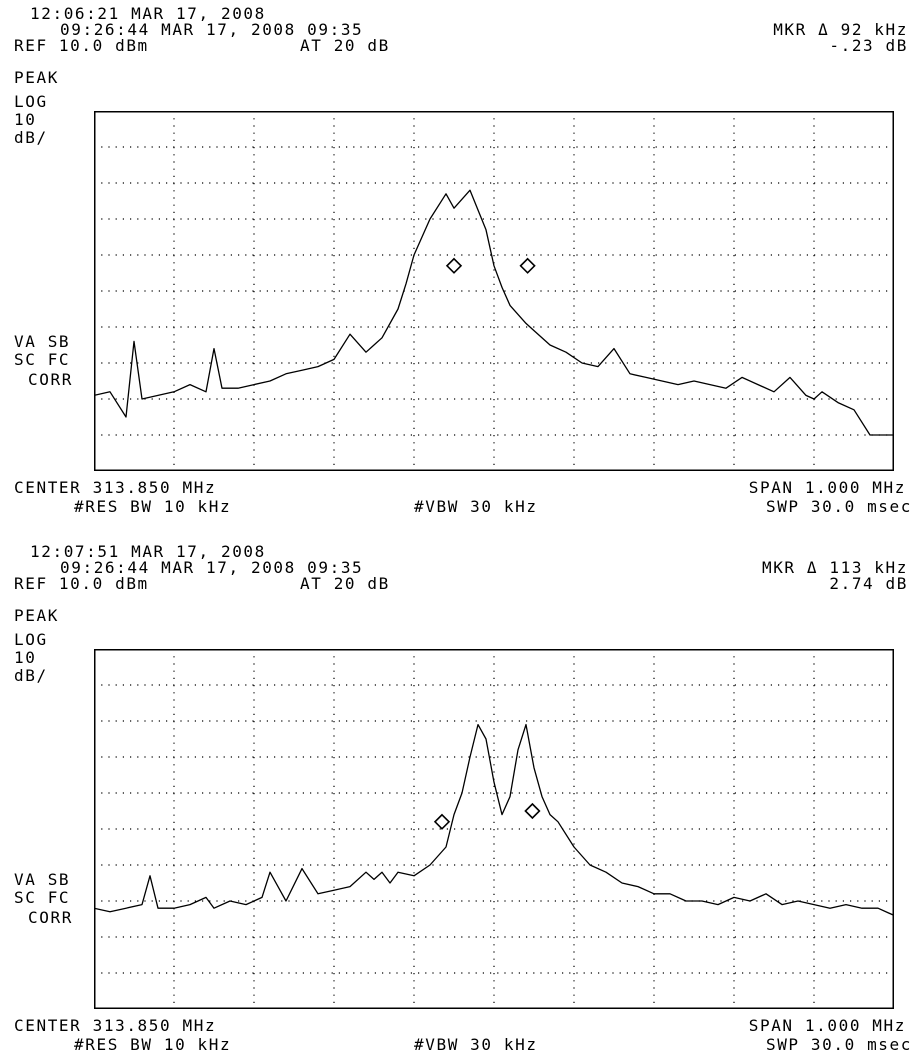 This screenshot has height=1063, width=914. I want to click on timestamp: 12:06:21 MAR 17, 2008, so click(148, 13).